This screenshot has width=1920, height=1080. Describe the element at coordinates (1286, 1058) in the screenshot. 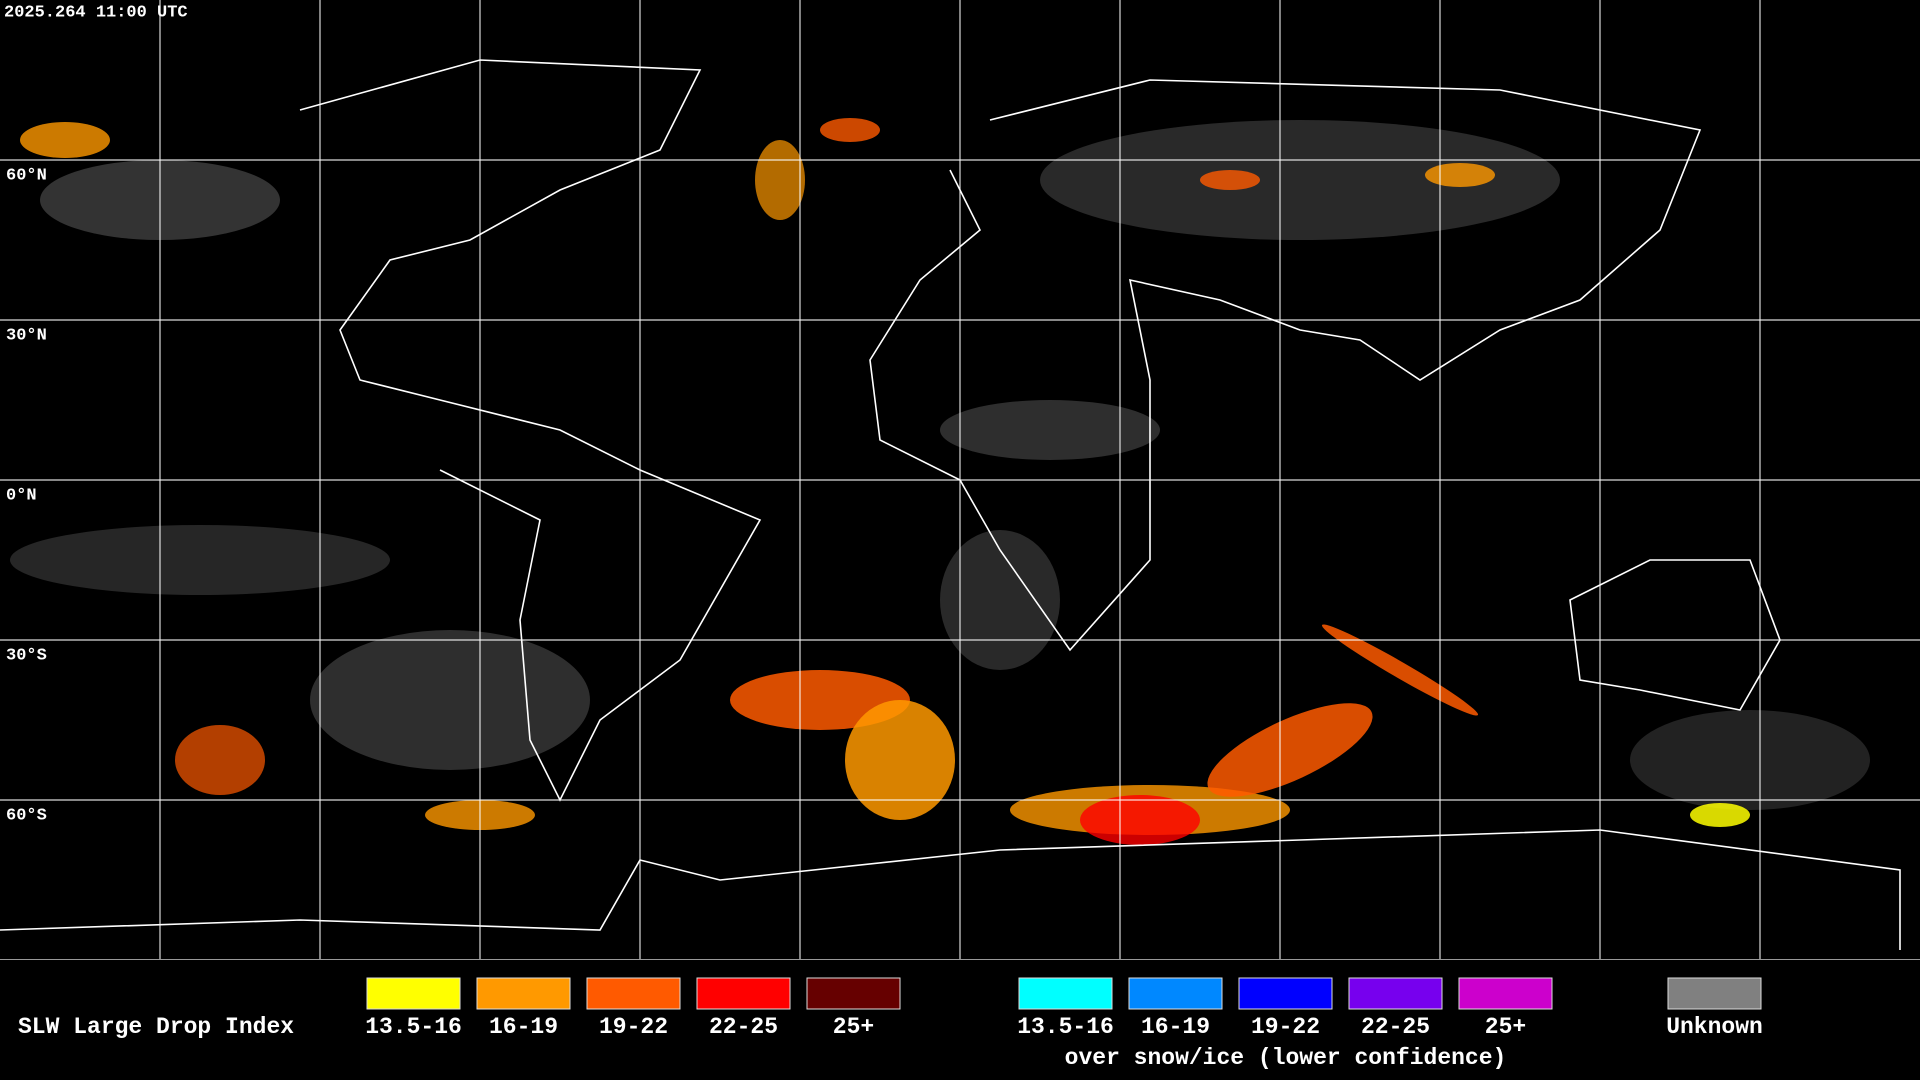

I see `legend-note: over snow/ice (lower confidence)` at that location.